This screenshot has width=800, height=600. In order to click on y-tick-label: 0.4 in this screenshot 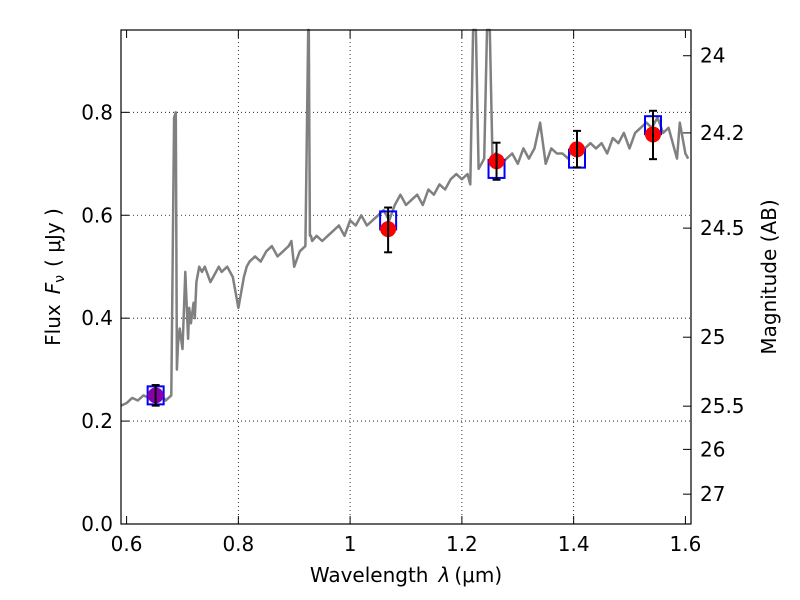, I will do `click(97, 318)`.